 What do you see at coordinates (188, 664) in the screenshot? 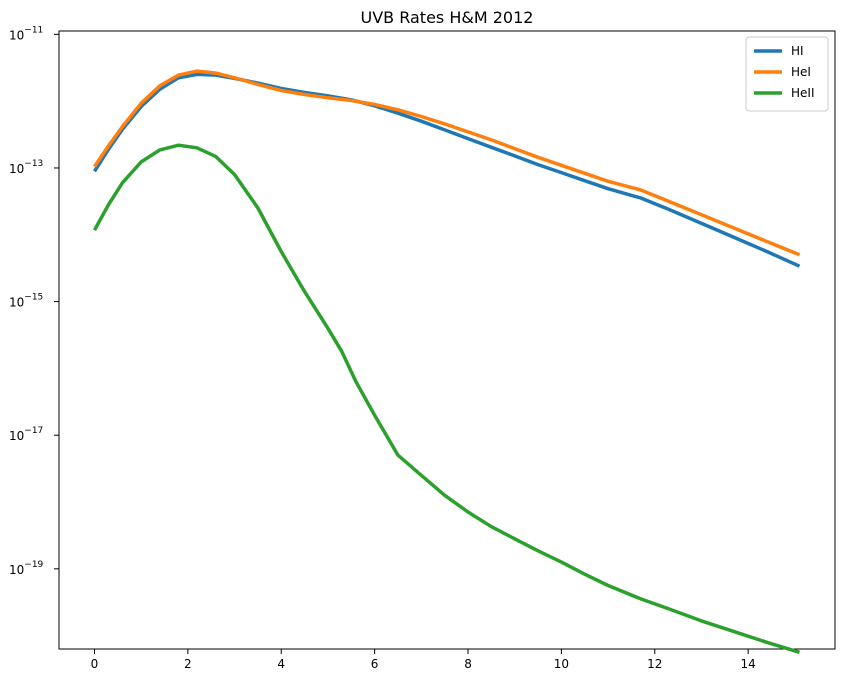
I see `x-tick-label: 2` at bounding box center [188, 664].